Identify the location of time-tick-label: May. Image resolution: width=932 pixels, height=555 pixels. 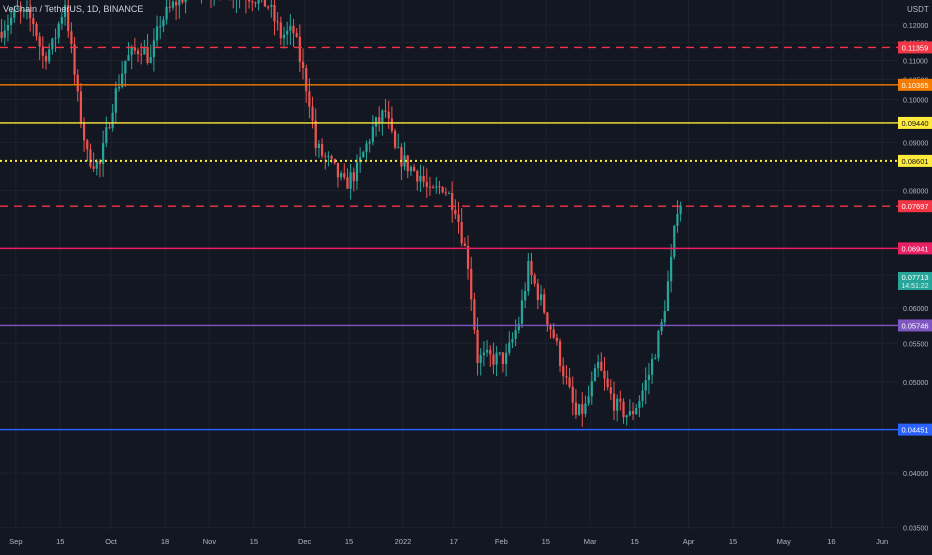
(784, 541).